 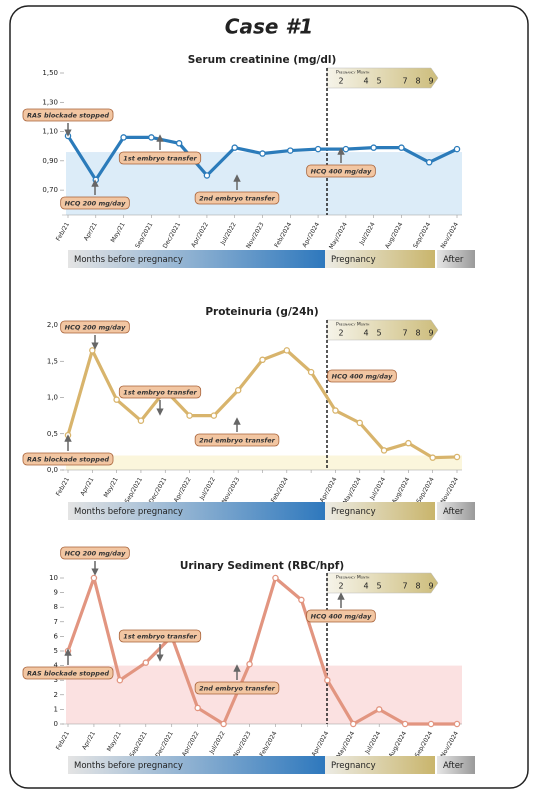 I want to click on annotation: HCQ 400 mg/day, so click(x=341, y=171).